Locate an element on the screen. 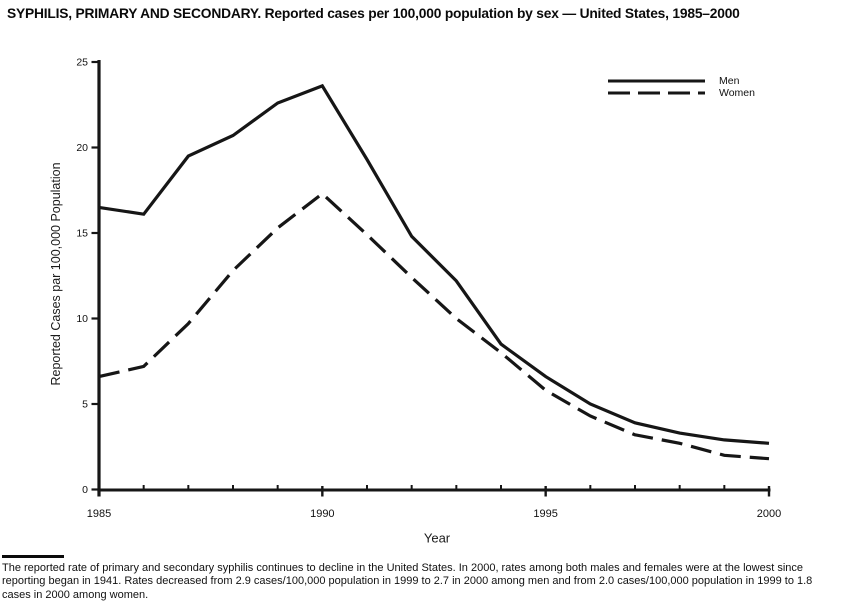 This screenshot has height=608, width=858. legend-item-women: Women is located at coordinates (680, 93).